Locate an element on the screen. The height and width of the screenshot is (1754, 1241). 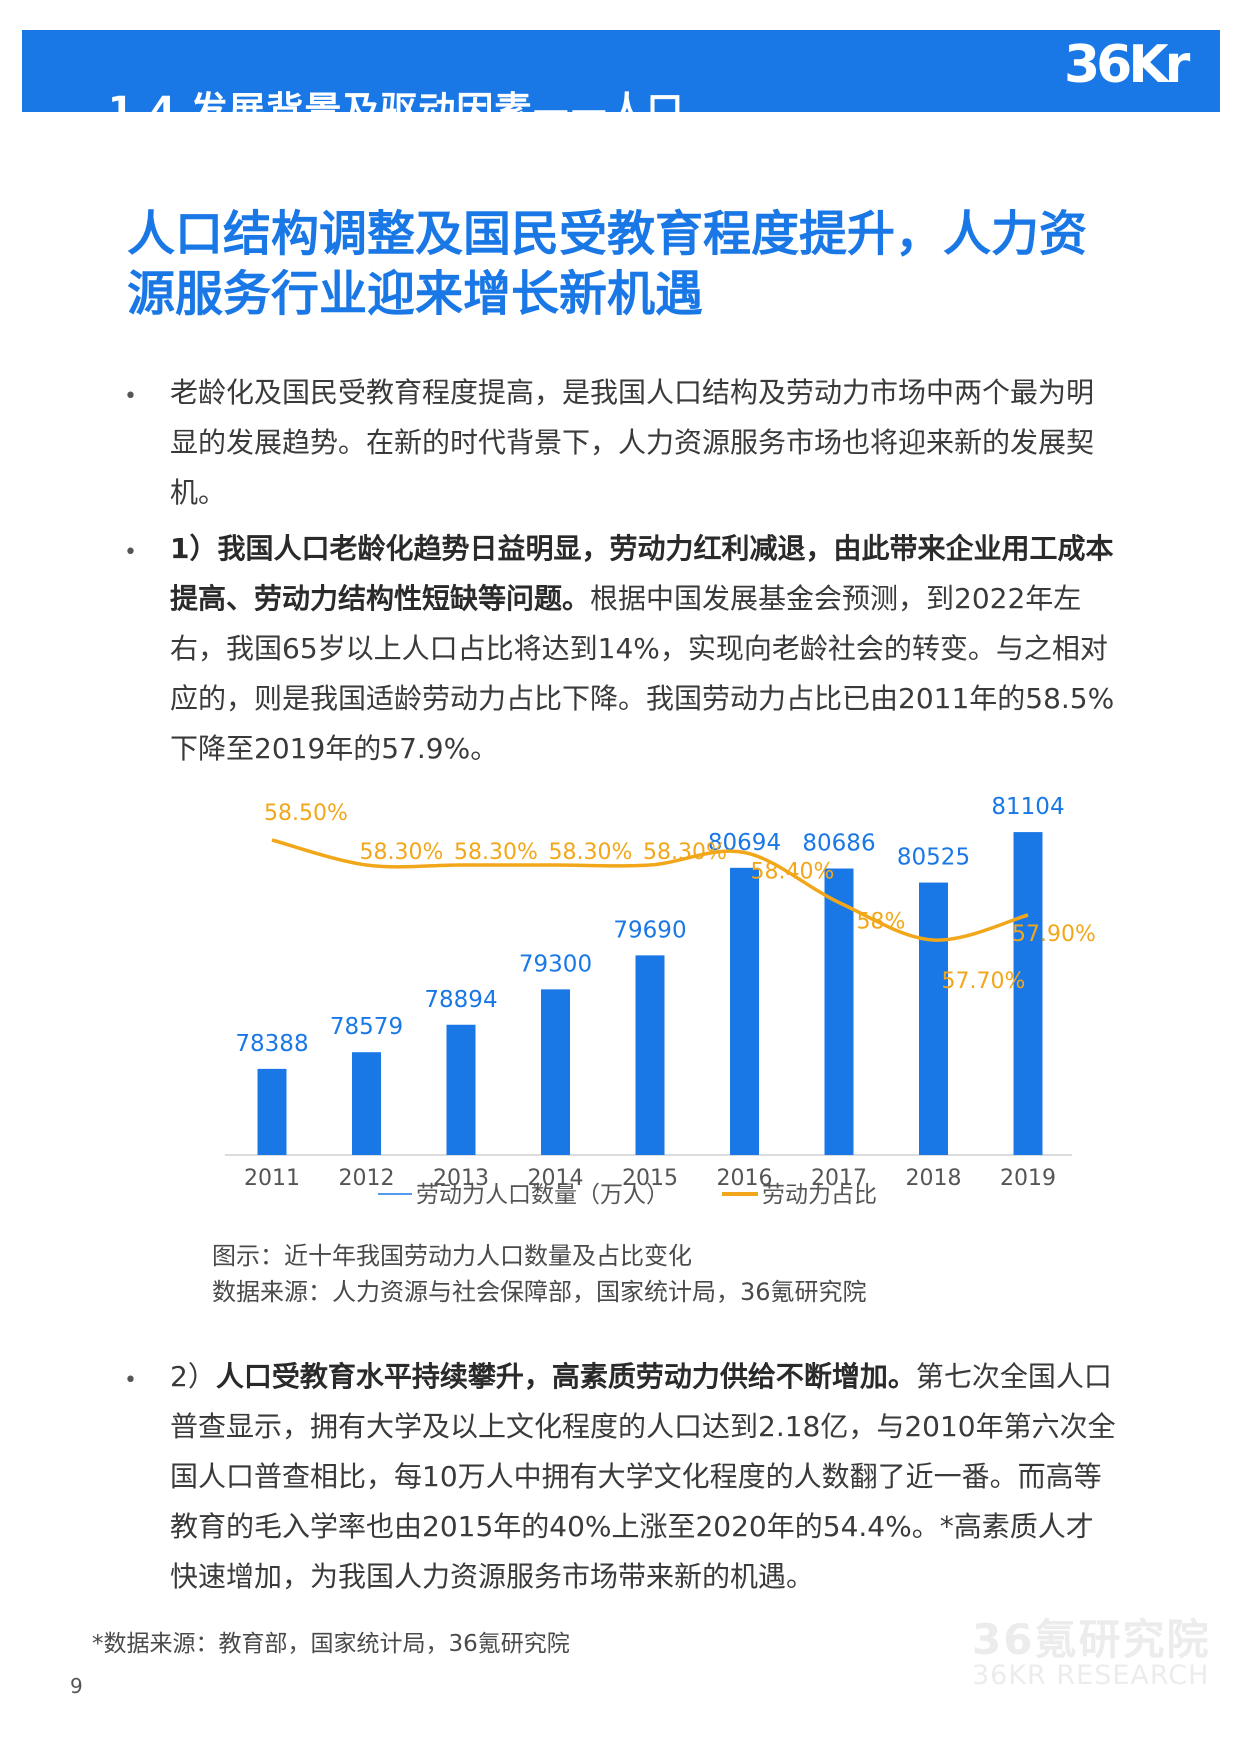
bar-label-2015: 79690 is located at coordinates (649, 930).